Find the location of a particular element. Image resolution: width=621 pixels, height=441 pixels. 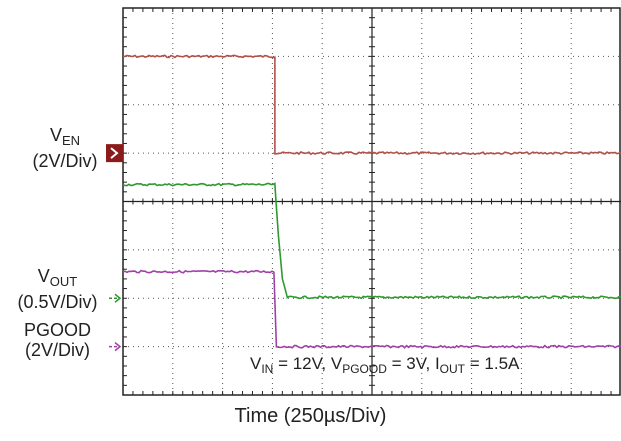

out-label-sub: OUT is located at coordinates (63, 281).